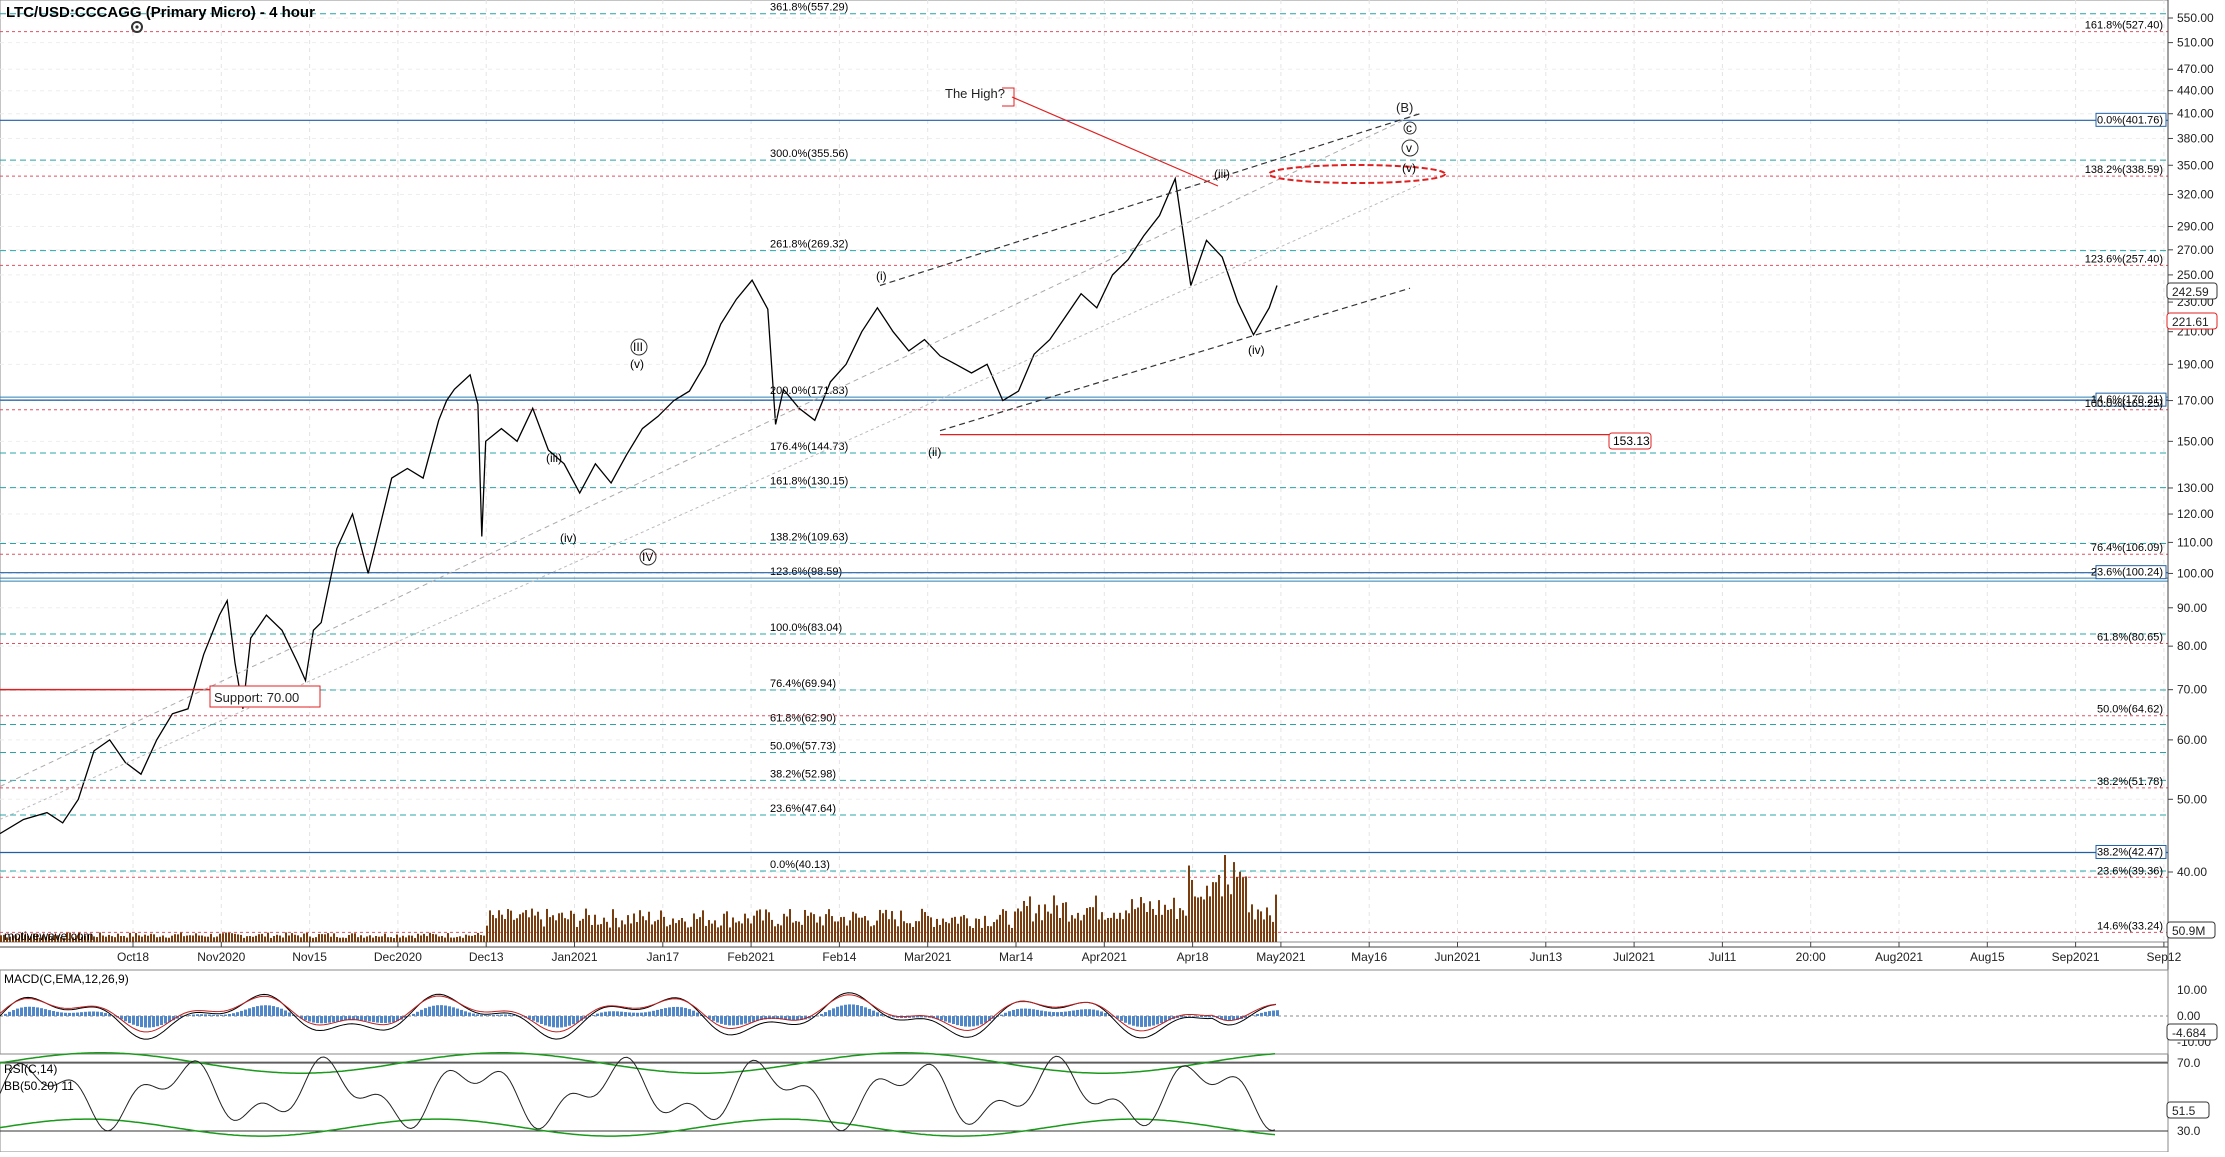 Image resolution: width=2225 pixels, height=1157 pixels. Describe the element at coordinates (2195, 194) in the screenshot. I see `price-tick-label: 320.00` at that location.